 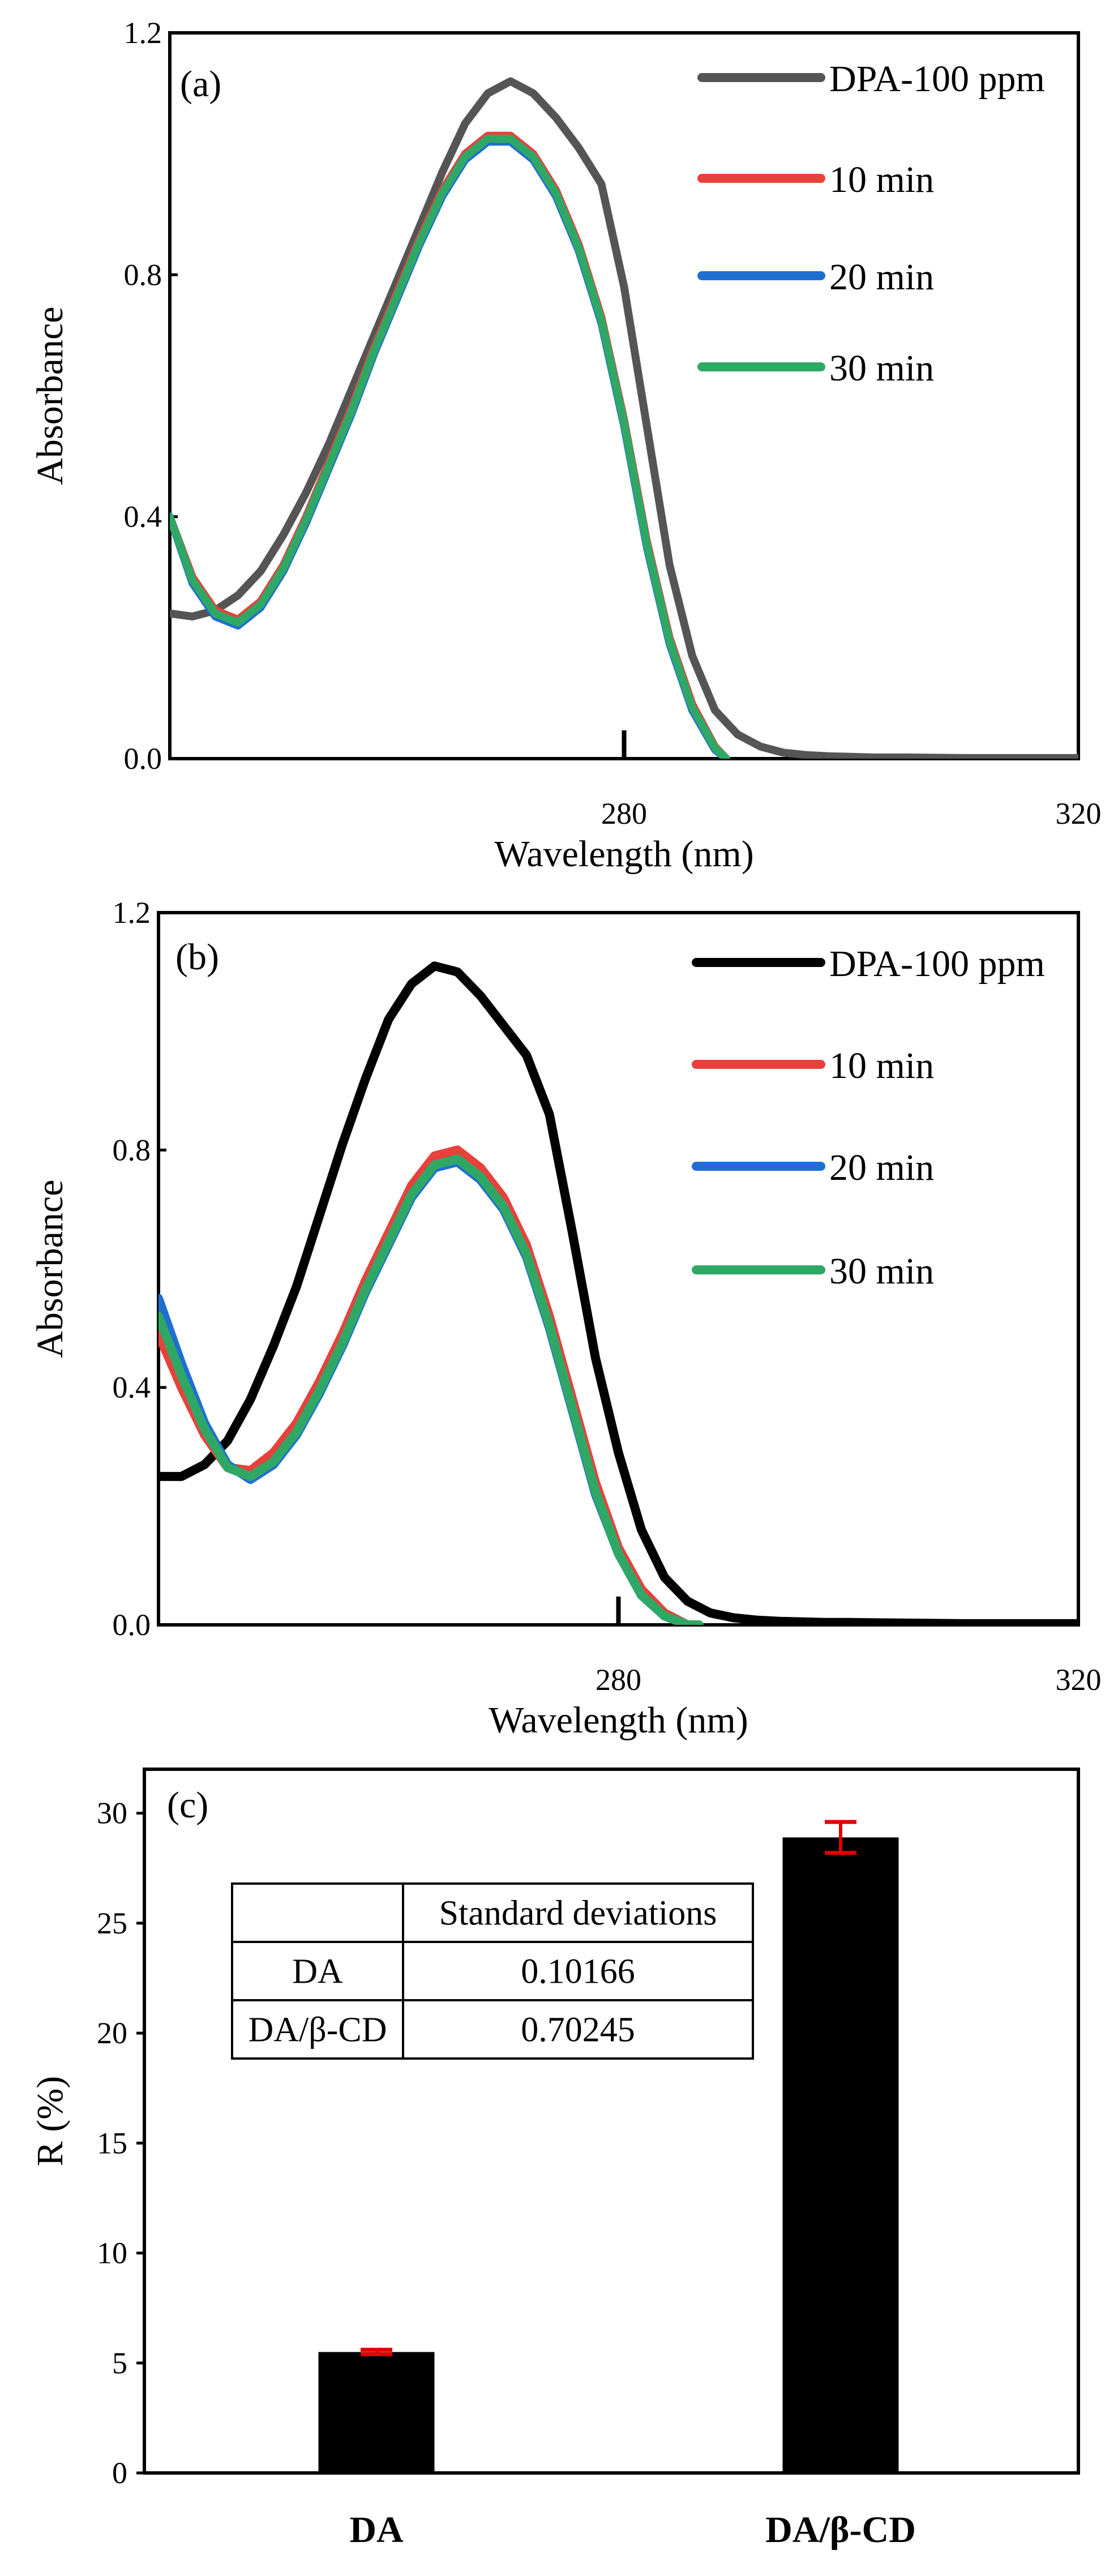 I want to click on bar-da, so click(x=376, y=2412).